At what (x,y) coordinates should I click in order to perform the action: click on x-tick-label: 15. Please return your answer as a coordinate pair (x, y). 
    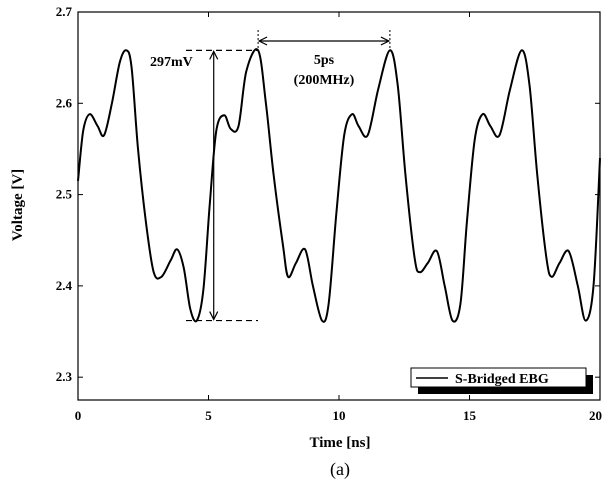
    Looking at the image, I should click on (470, 415).